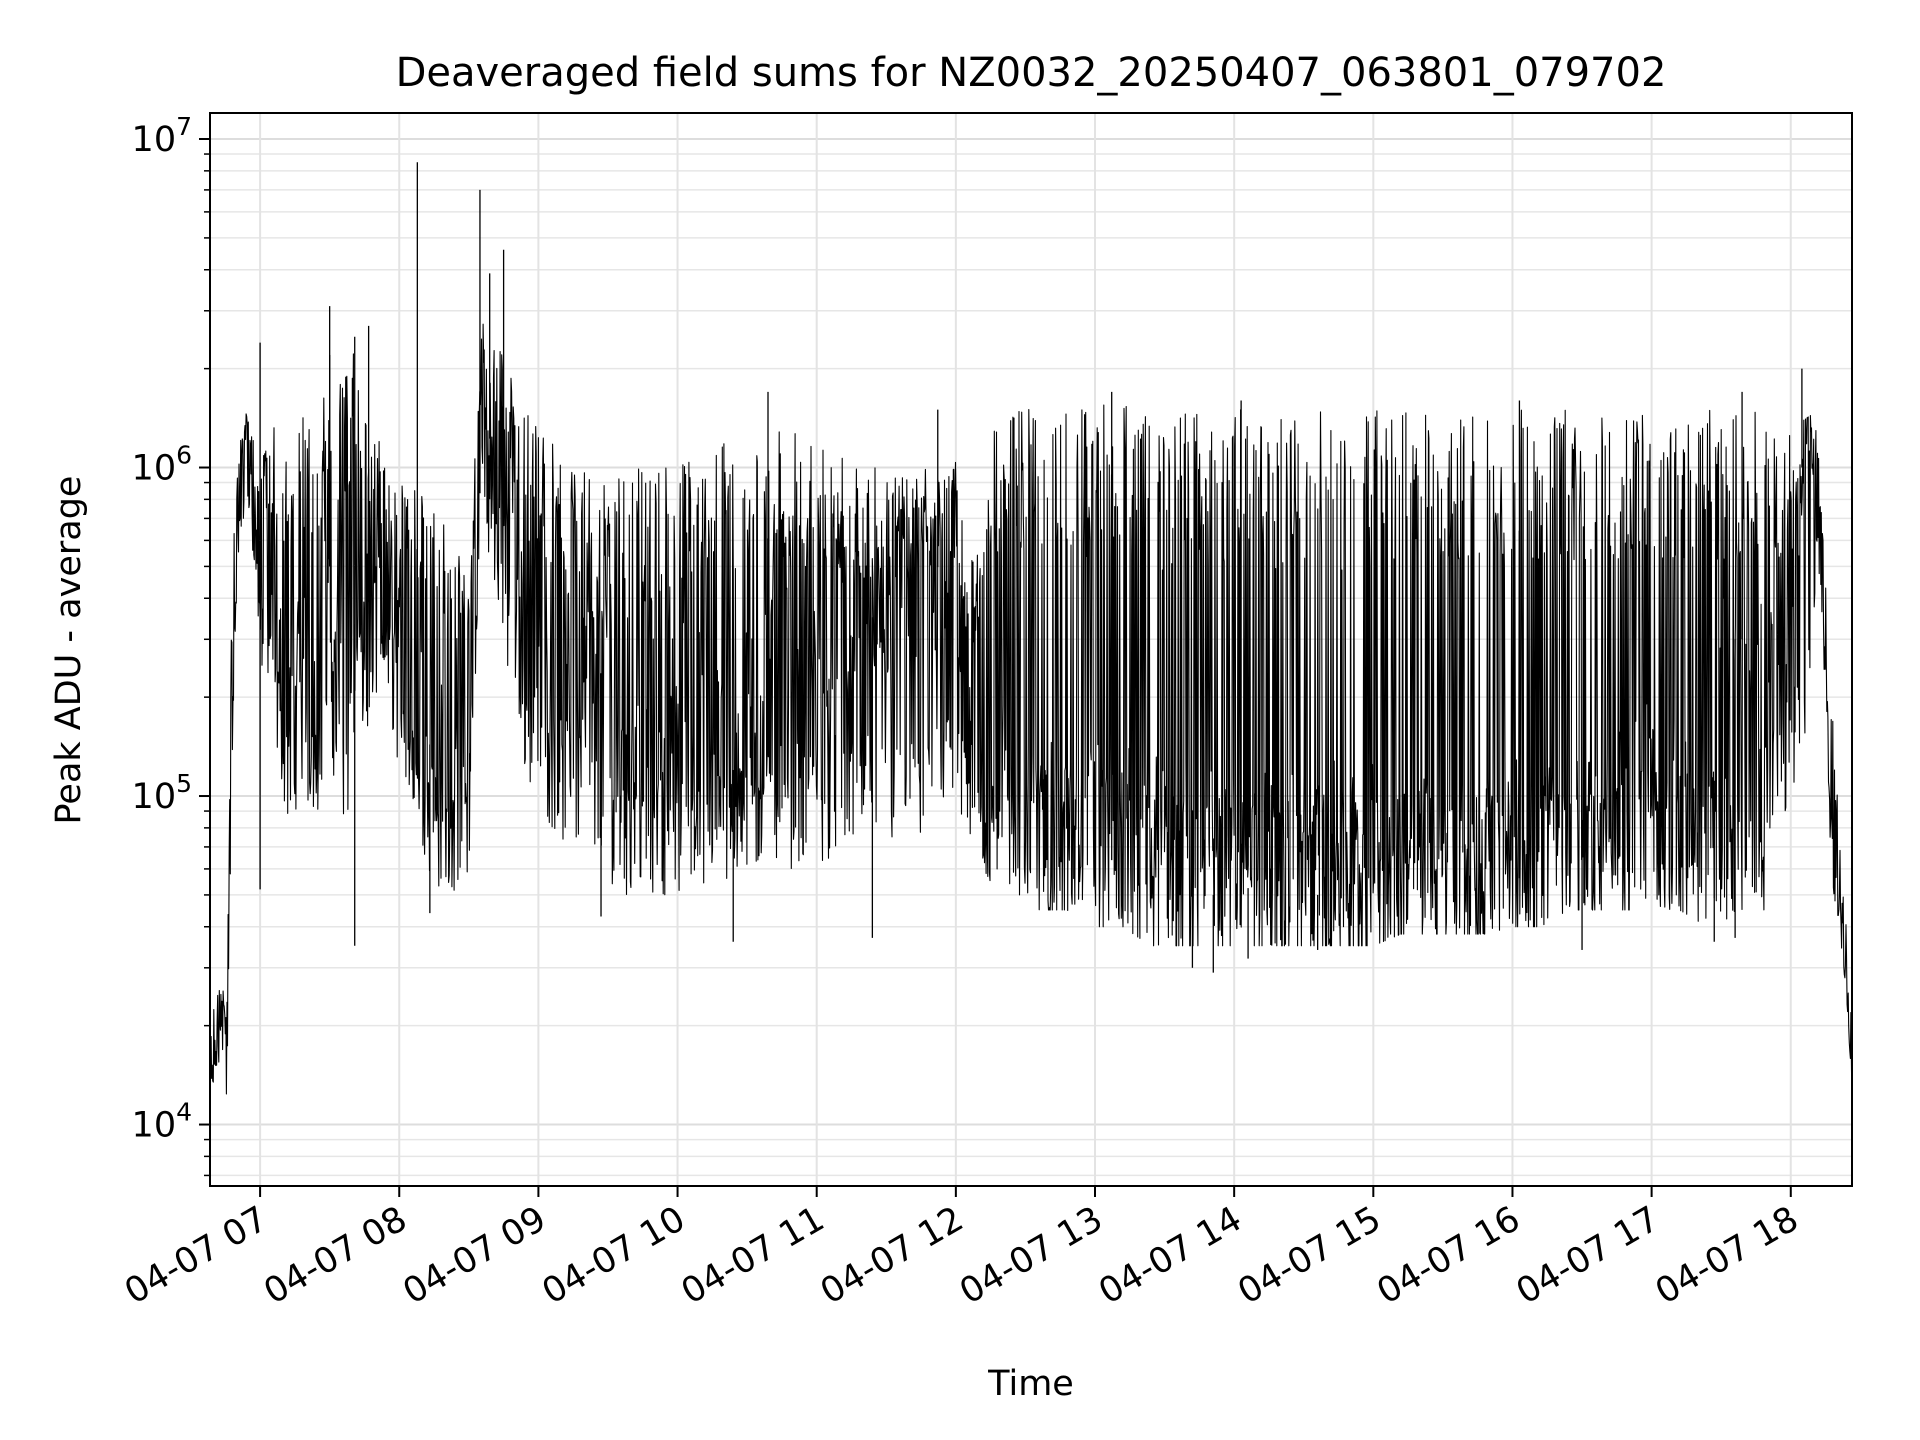 This screenshot has height=1440, width=1920. What do you see at coordinates (162, 136) in the screenshot?
I see `y-tick-label: 10⁷` at bounding box center [162, 136].